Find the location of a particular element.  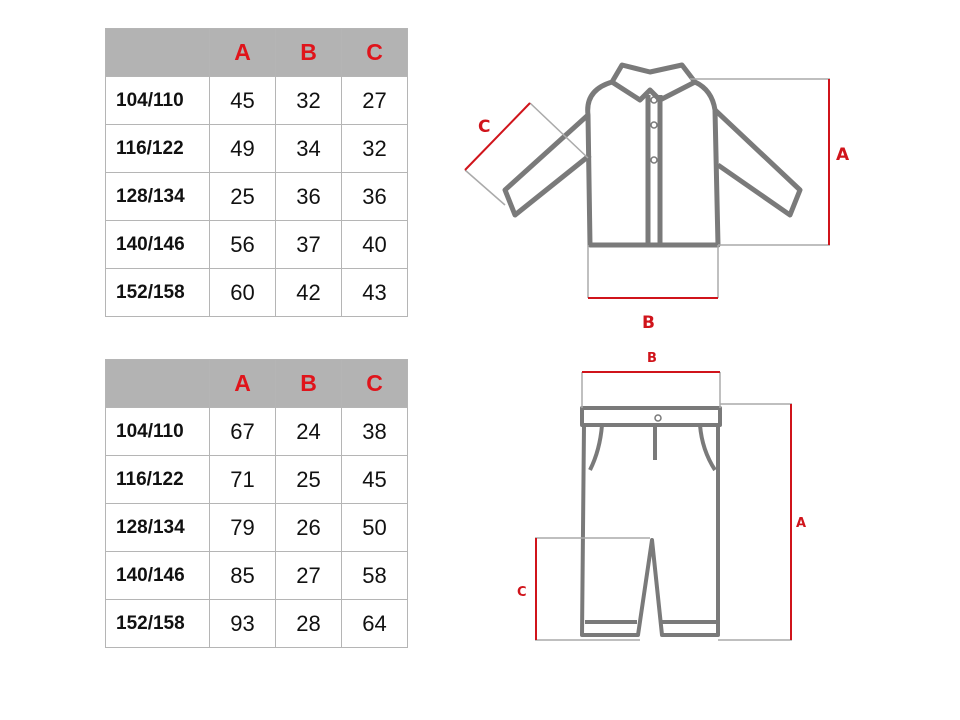

pants-measure-lines is located at coordinates (663, 506).